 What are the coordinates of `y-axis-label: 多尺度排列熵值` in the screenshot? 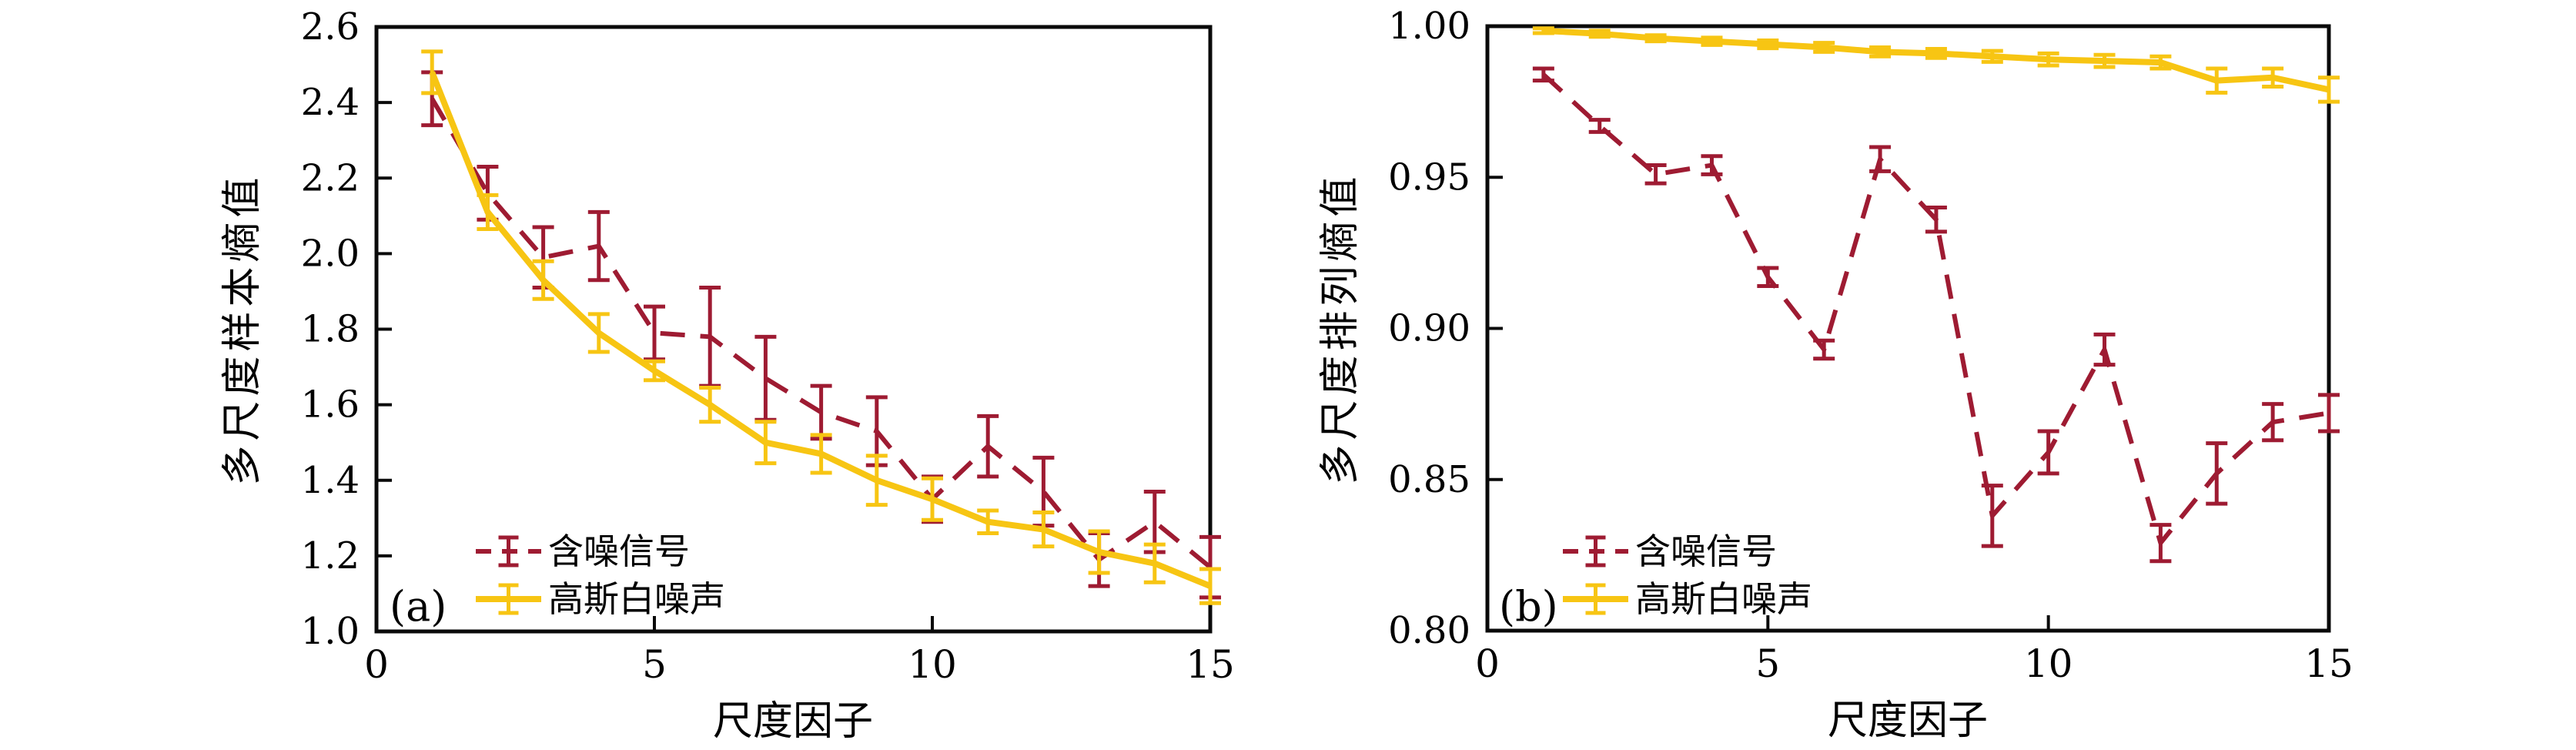 It's located at (1340, 328).